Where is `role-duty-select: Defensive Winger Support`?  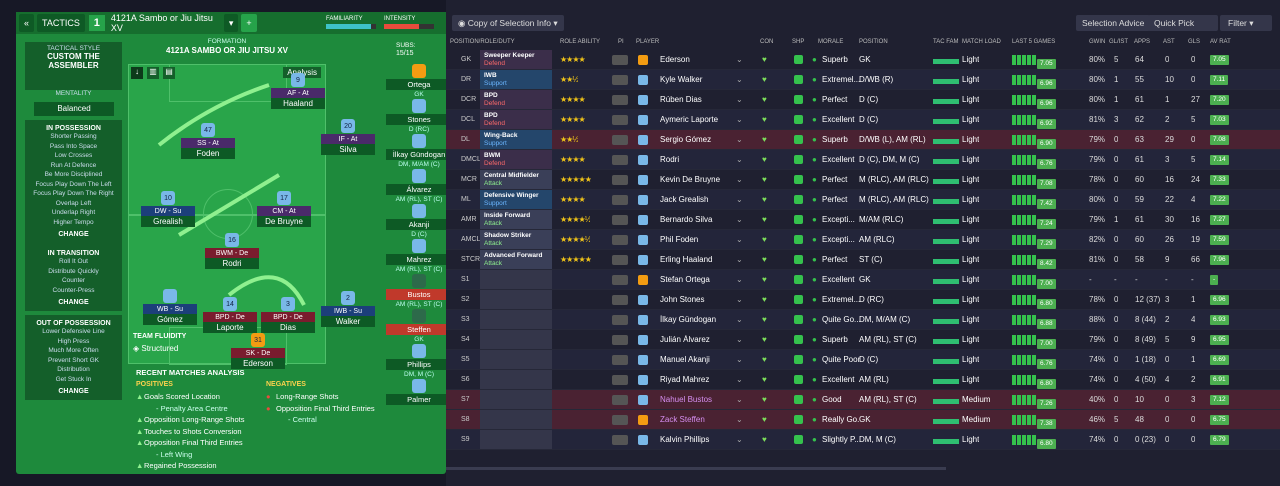 role-duty-select: Defensive Winger Support is located at coordinates (516, 199).